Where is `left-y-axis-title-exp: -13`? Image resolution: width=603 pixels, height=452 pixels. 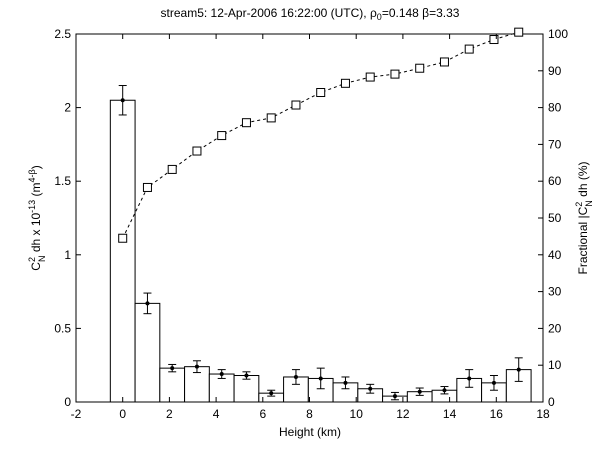 left-y-axis-title-exp: -13 is located at coordinates (32, 206).